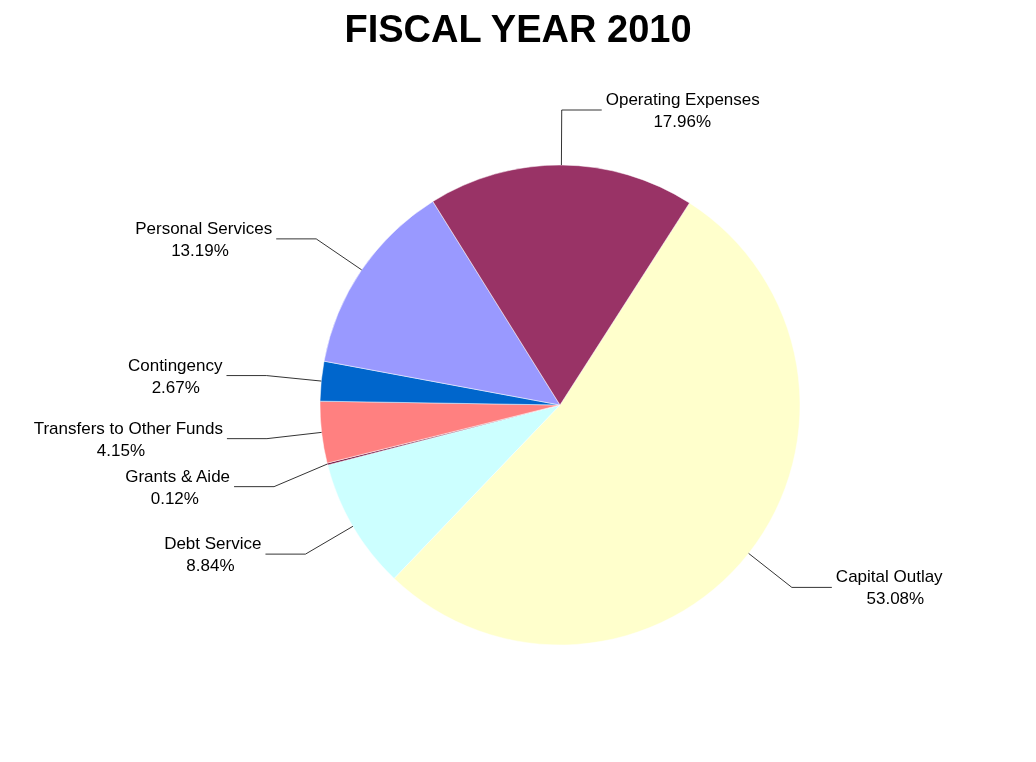 This screenshot has width=1036, height=762. What do you see at coordinates (889, 577) in the screenshot?
I see `slice-label: Capital Outlay` at bounding box center [889, 577].